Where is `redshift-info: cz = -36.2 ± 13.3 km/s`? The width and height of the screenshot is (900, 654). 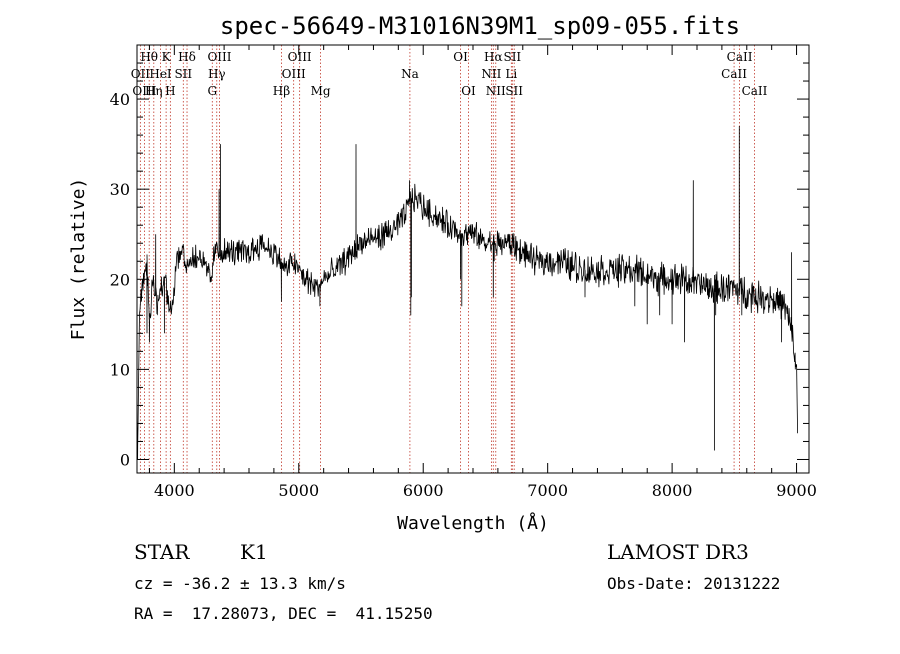
redshift-info: cz = -36.2 ± 13.3 km/s is located at coordinates (240, 583).